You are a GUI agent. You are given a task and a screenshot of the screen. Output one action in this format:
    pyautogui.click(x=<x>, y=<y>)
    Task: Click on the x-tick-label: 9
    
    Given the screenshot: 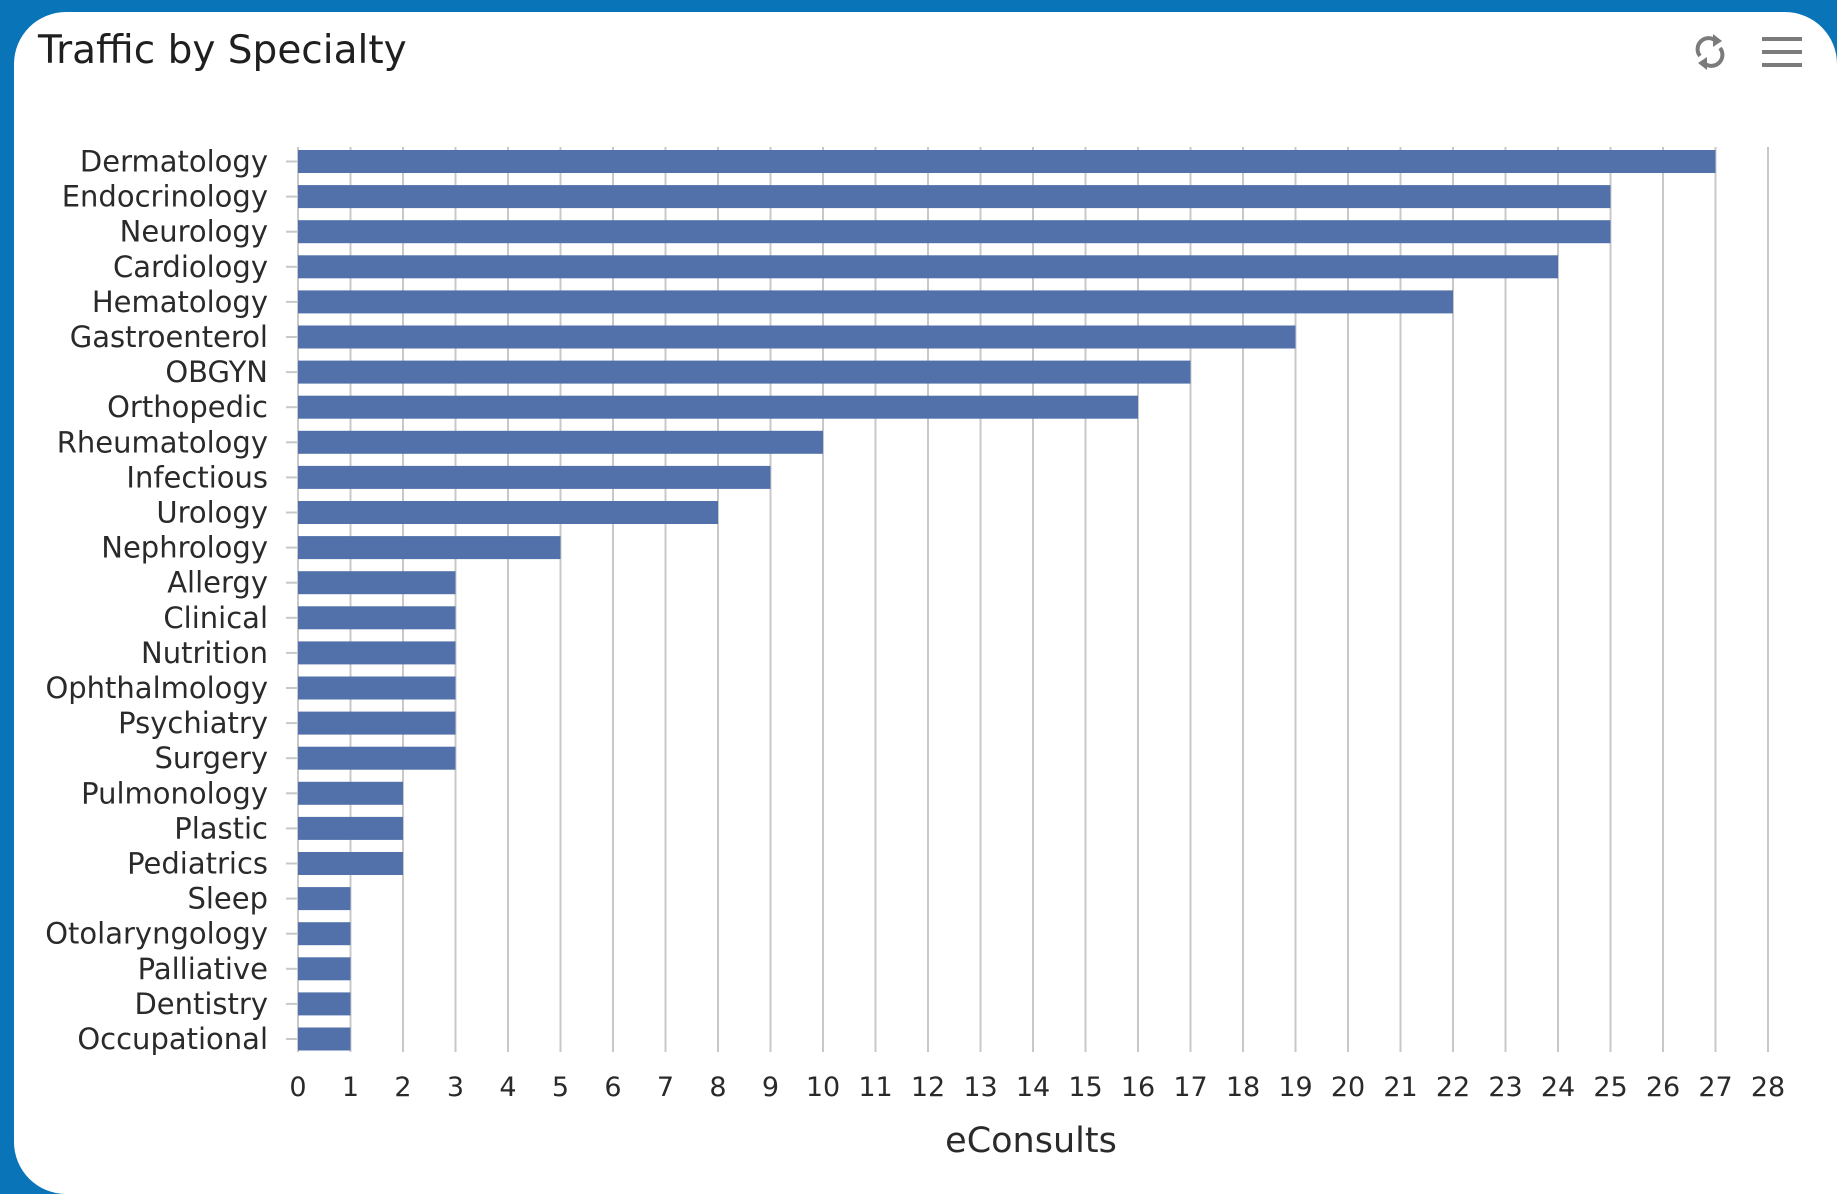 What is the action you would take?
    pyautogui.click(x=770, y=1087)
    